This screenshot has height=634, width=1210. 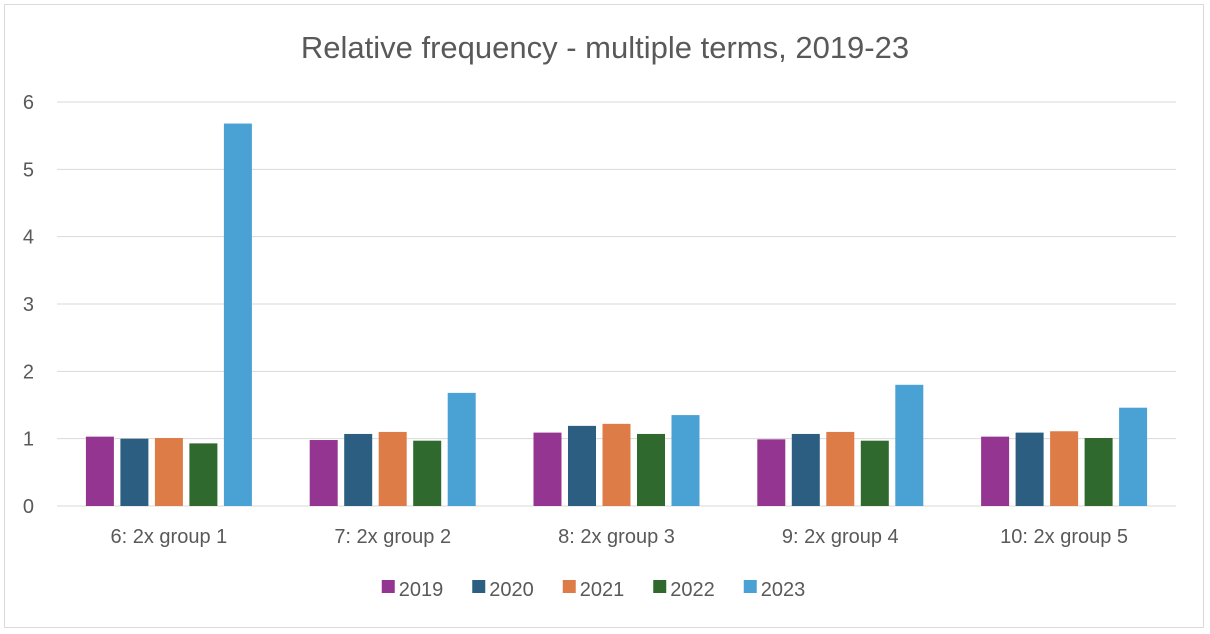 What do you see at coordinates (602, 590) in the screenshot?
I see `legend-label: 2021` at bounding box center [602, 590].